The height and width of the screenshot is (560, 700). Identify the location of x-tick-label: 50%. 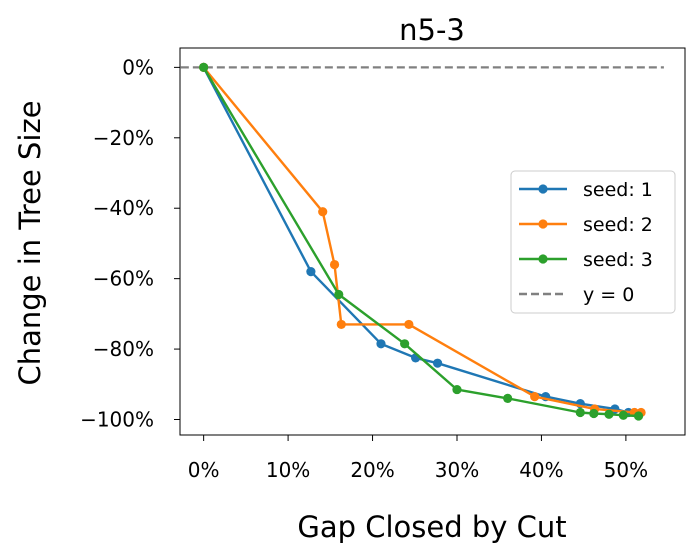
(626, 470).